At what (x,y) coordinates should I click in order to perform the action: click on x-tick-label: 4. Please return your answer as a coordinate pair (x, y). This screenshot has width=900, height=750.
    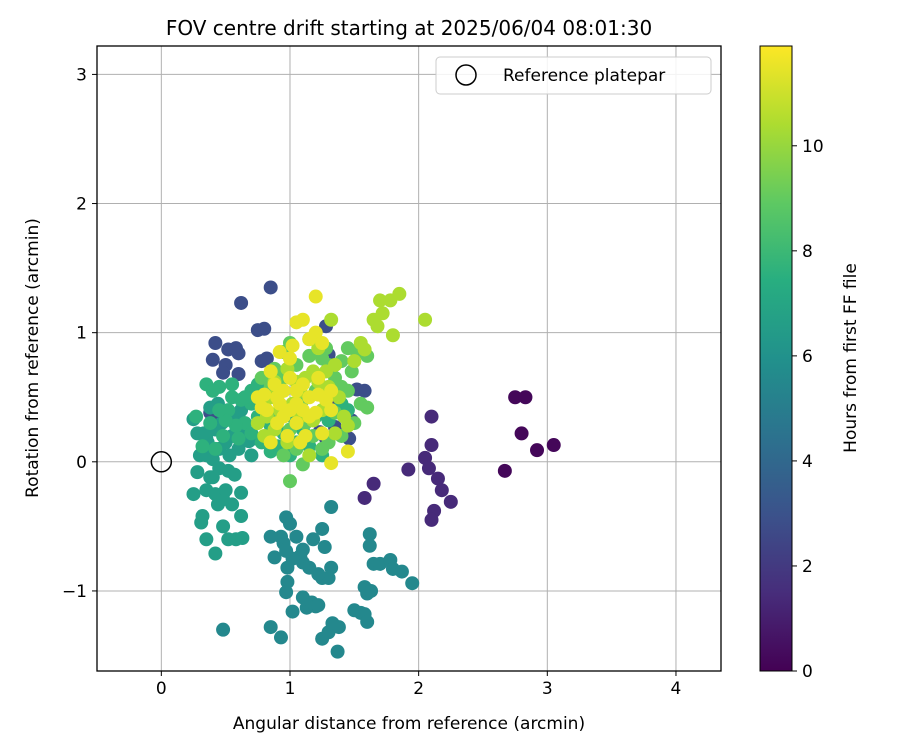
    Looking at the image, I should click on (676, 689).